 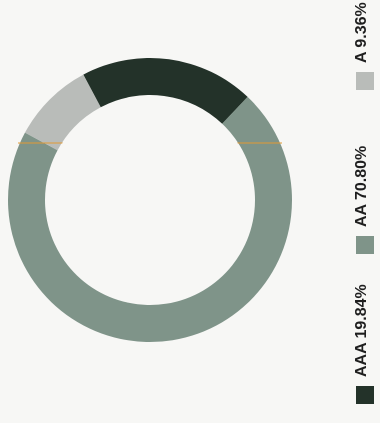 What do you see at coordinates (365, 395) in the screenshot?
I see `legend-swatch-aaa` at bounding box center [365, 395].